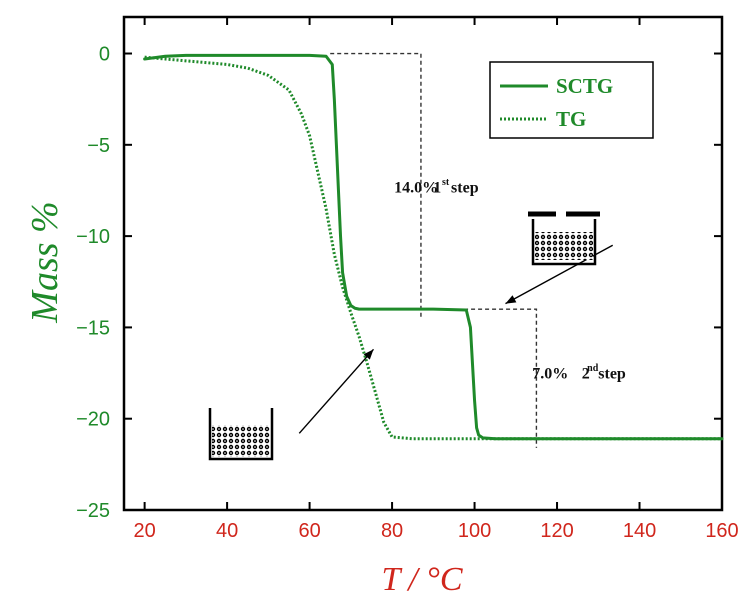 The width and height of the screenshot is (756, 608). I want to click on annotation-text: 2, so click(586, 374).